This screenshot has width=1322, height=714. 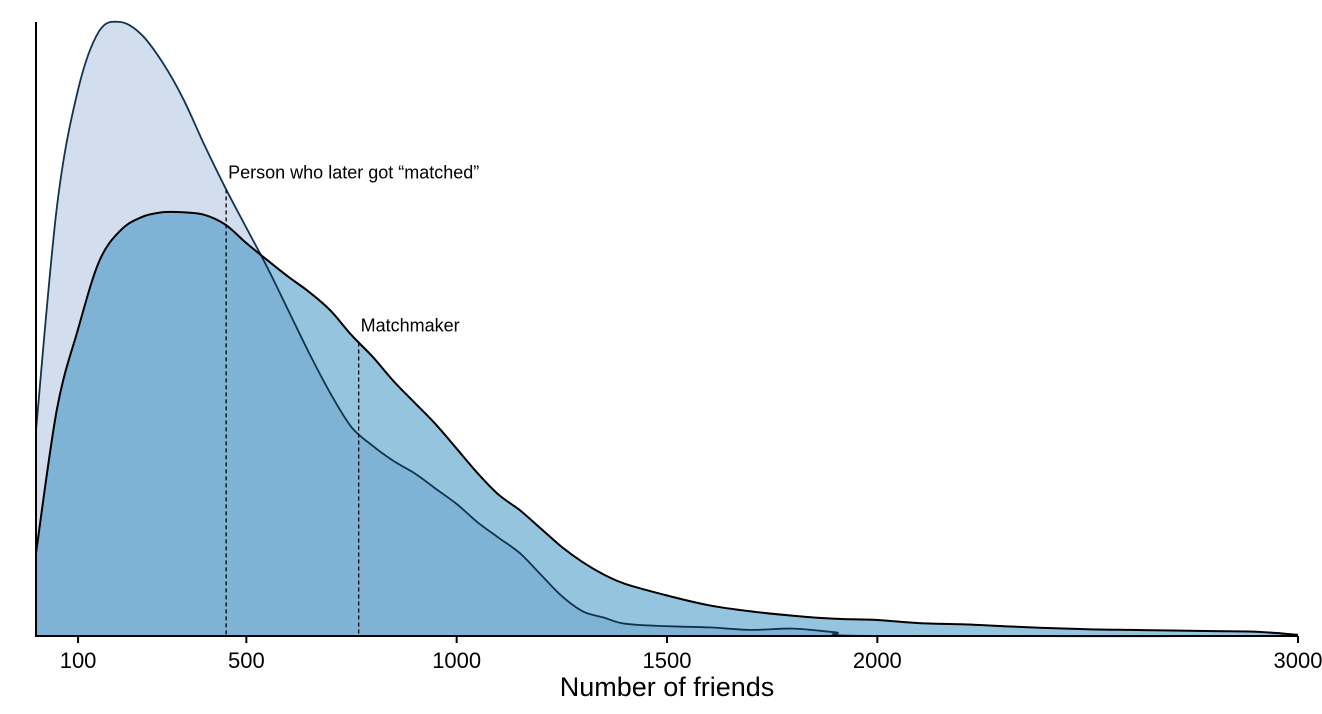 What do you see at coordinates (78, 660) in the screenshot?
I see `x-tick-label-0: 100` at bounding box center [78, 660].